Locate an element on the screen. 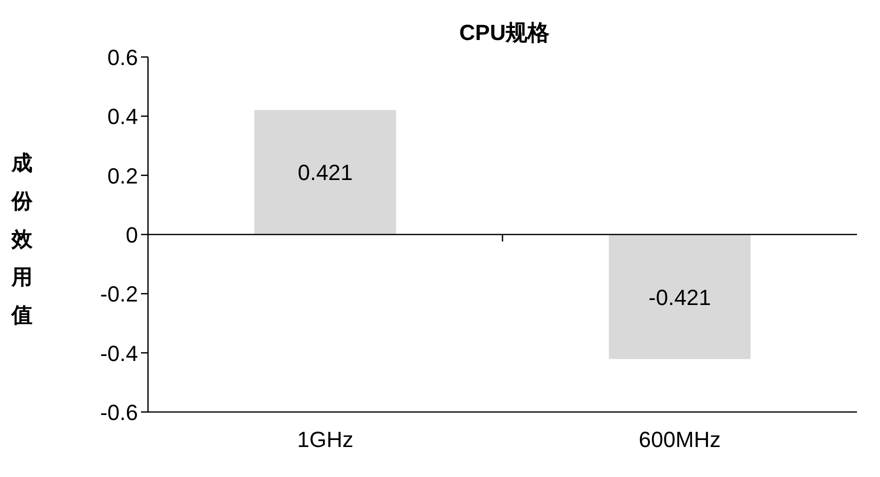  x-tick-label: 600MHz is located at coordinates (679, 439).